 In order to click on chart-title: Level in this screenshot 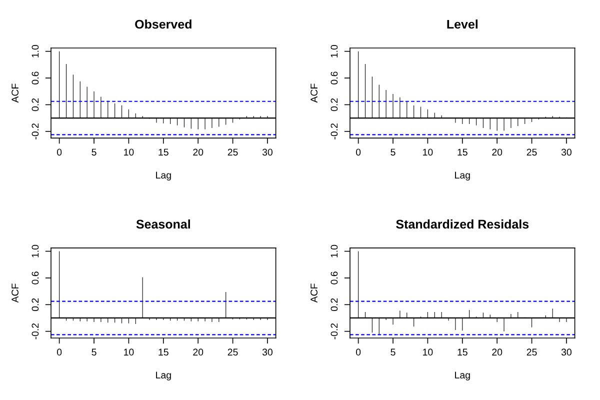, I will do `click(462, 24)`.